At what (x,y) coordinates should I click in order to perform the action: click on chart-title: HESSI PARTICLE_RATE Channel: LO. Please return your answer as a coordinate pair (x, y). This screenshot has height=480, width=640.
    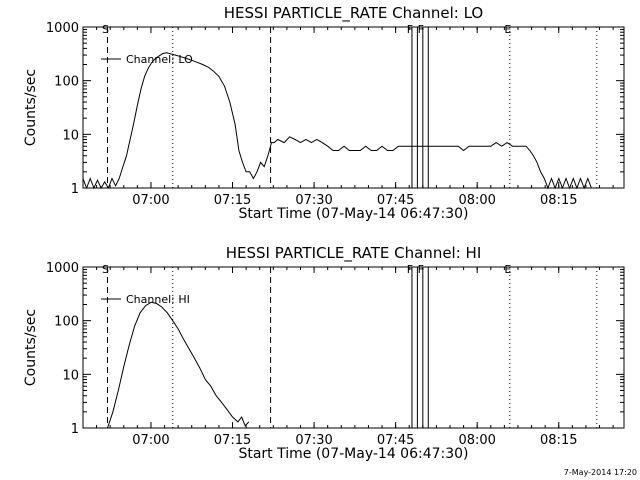
    Looking at the image, I should click on (353, 13).